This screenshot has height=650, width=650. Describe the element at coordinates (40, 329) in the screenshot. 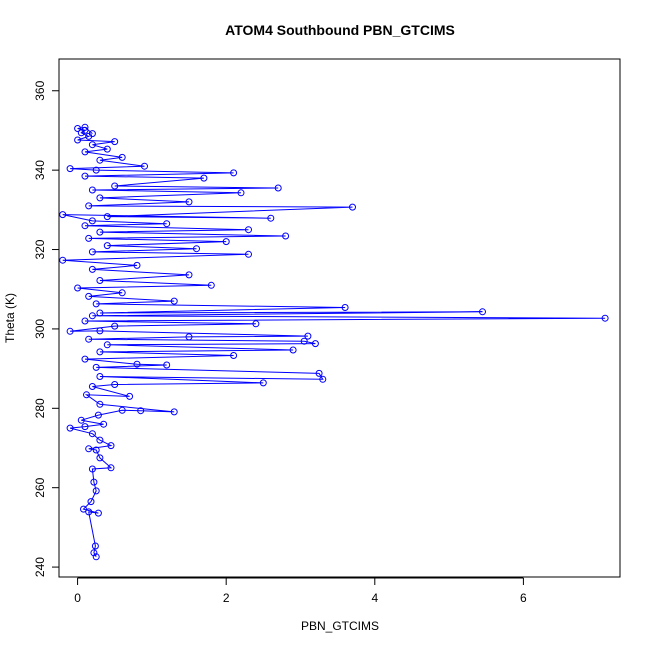

I see `y-tick-label: 300` at that location.